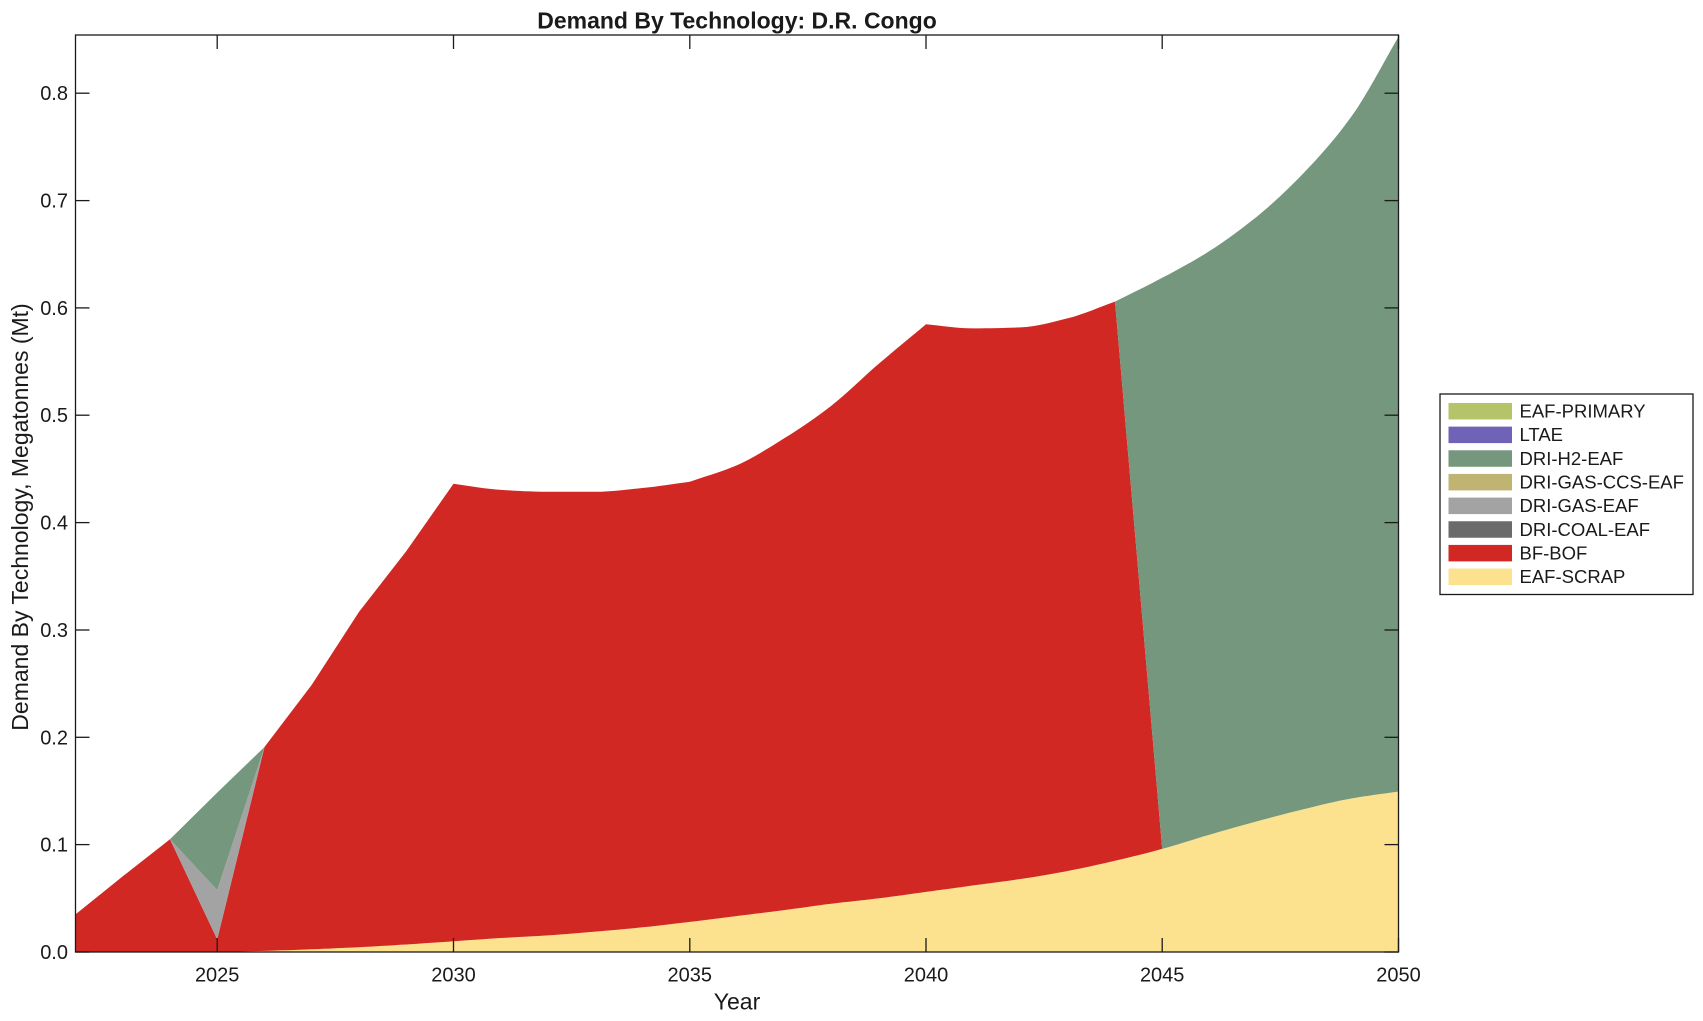 This screenshot has width=1703, height=1021. What do you see at coordinates (1398, 976) in the screenshot?
I see `svg-text: 2050` at bounding box center [1398, 976].